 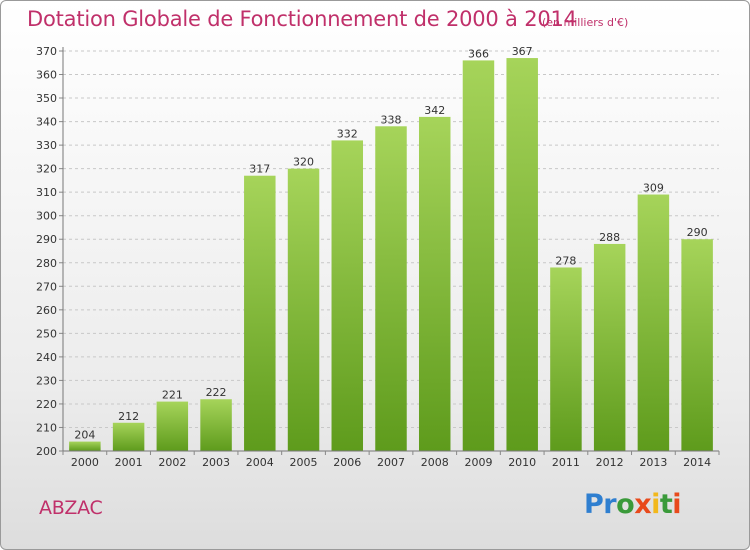 What do you see at coordinates (46, 239) in the screenshot?
I see `y-tick-label: 290` at bounding box center [46, 239].